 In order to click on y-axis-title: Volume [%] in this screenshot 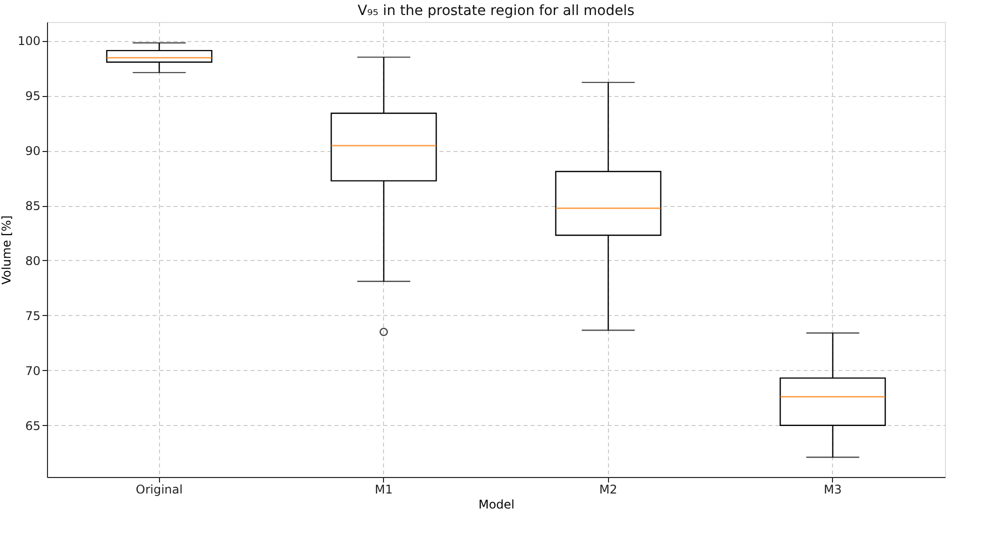, I will do `click(7, 250)`.